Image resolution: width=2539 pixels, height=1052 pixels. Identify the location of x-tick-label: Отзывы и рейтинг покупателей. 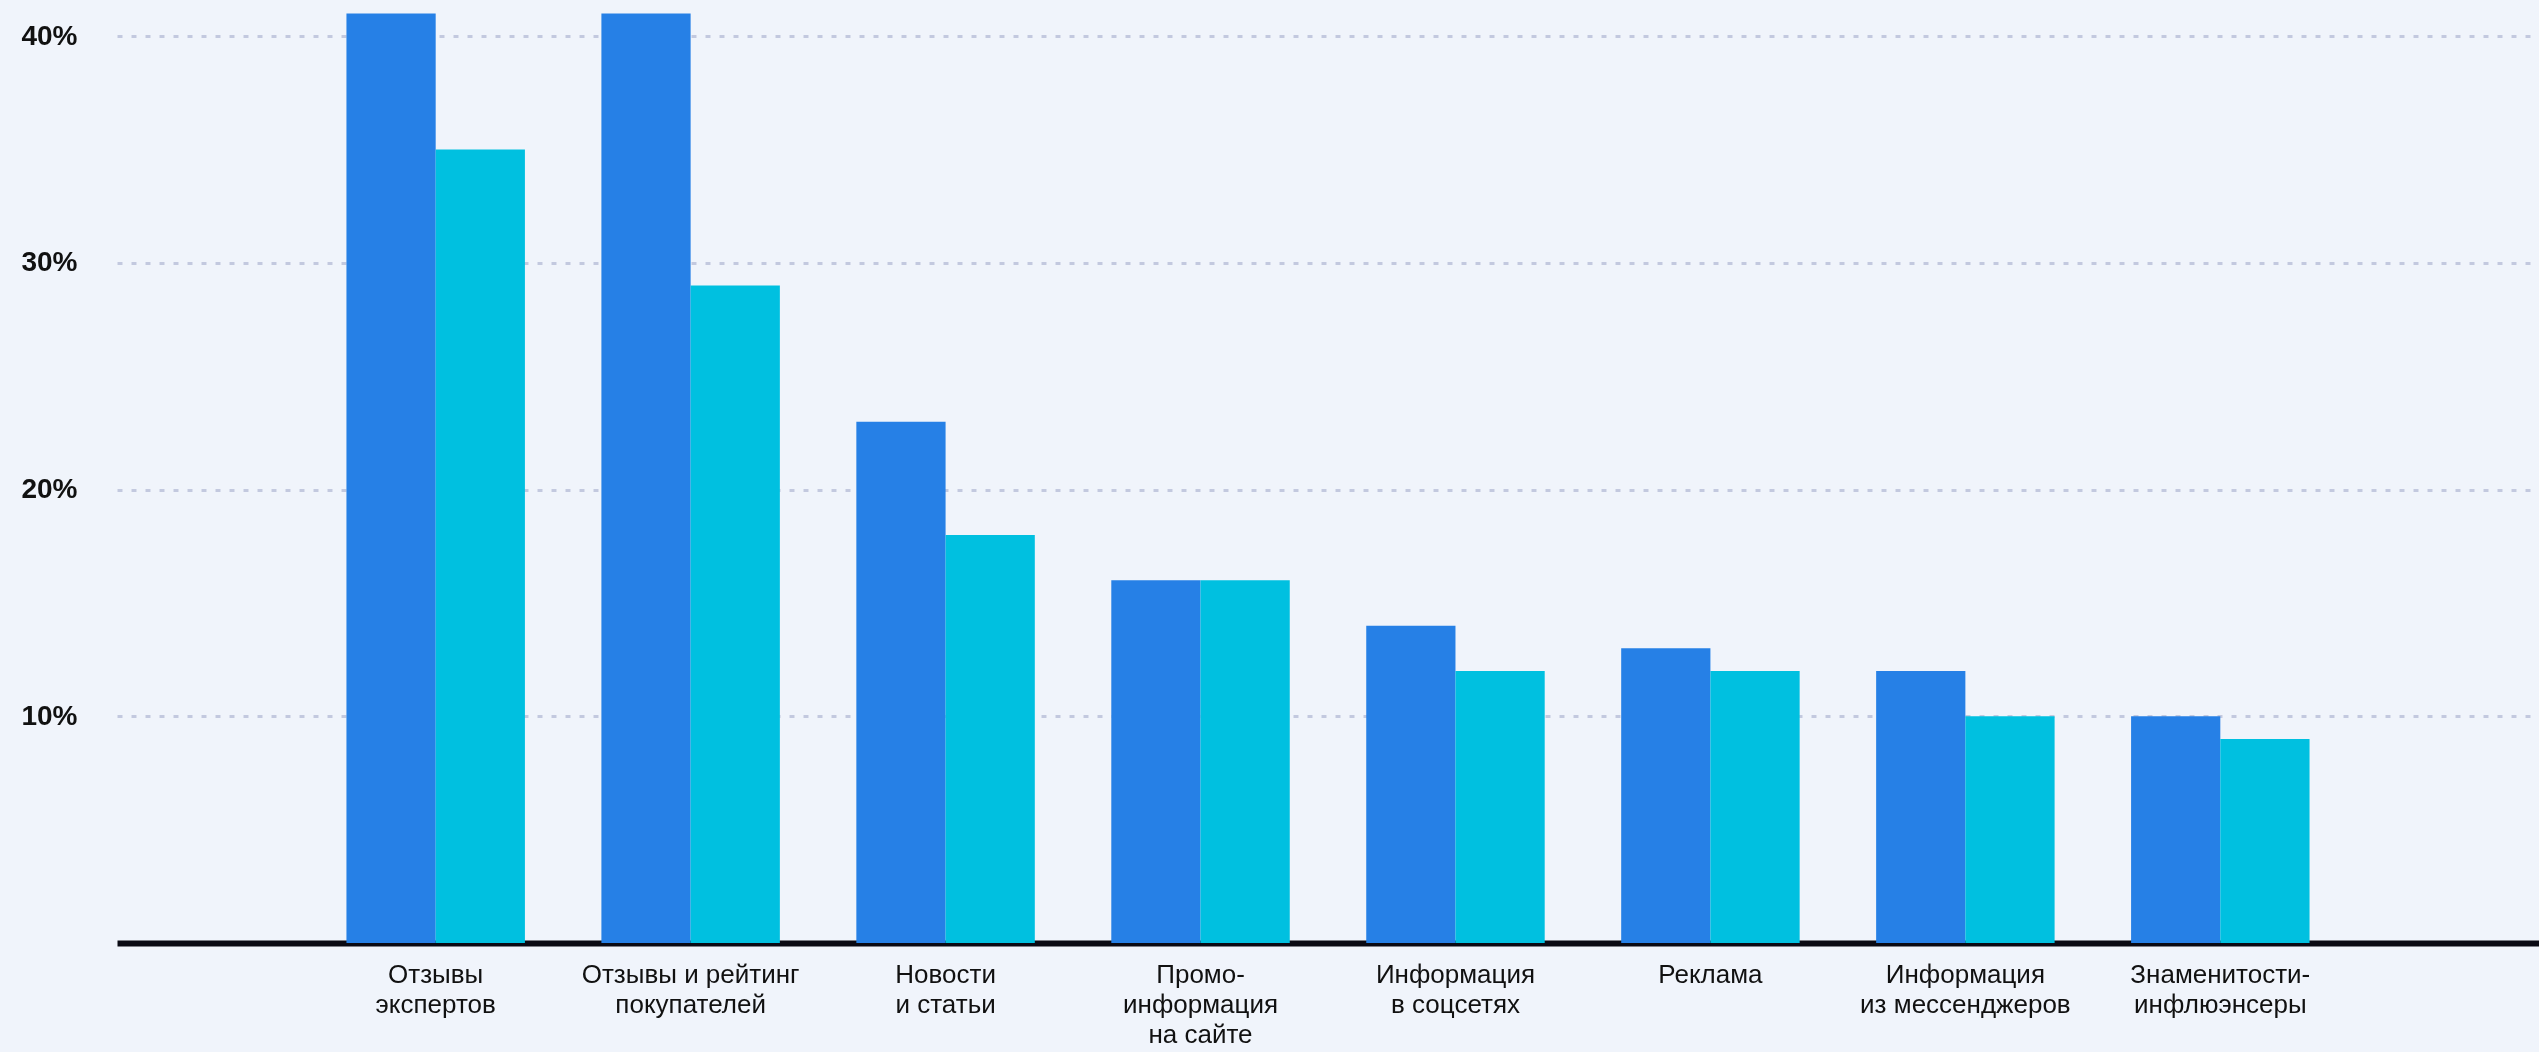
(690, 988).